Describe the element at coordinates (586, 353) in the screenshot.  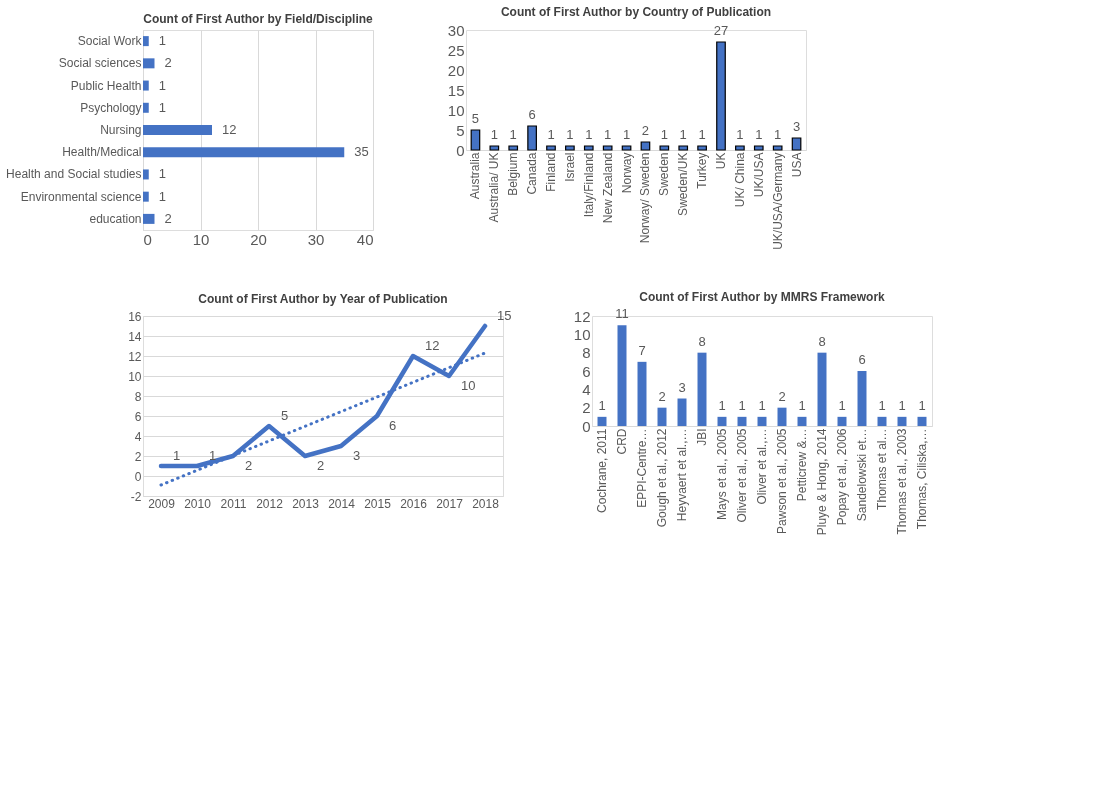
I see `y-tick-label: 8` at that location.